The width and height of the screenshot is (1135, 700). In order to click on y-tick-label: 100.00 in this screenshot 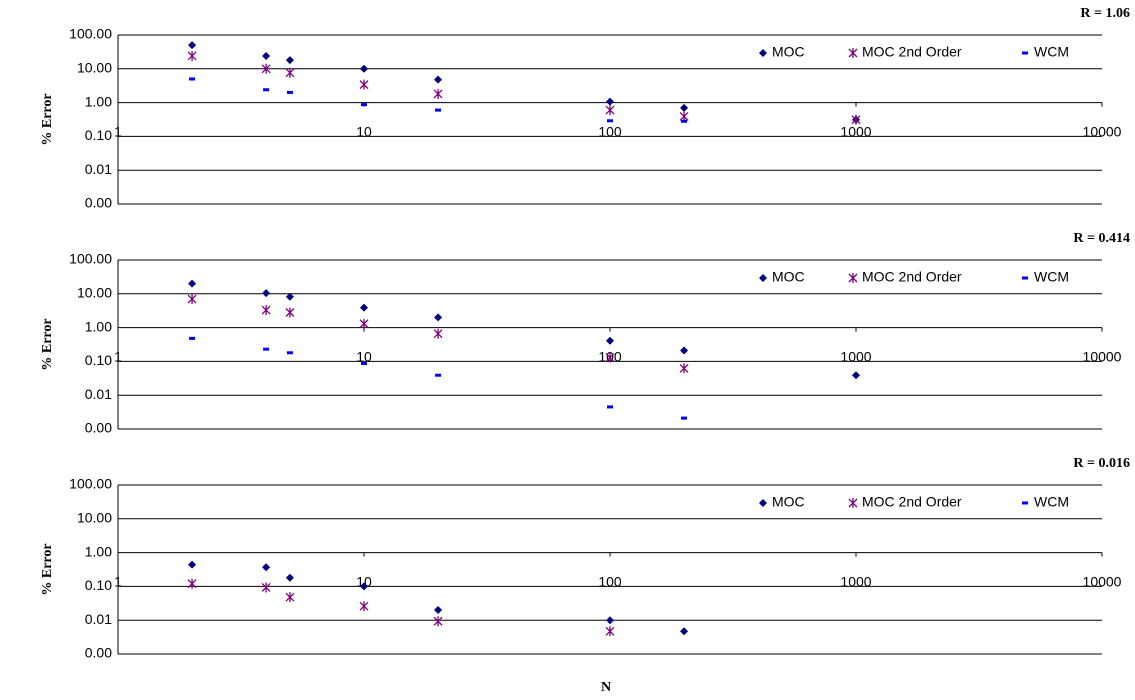, I will do `click(90, 484)`.